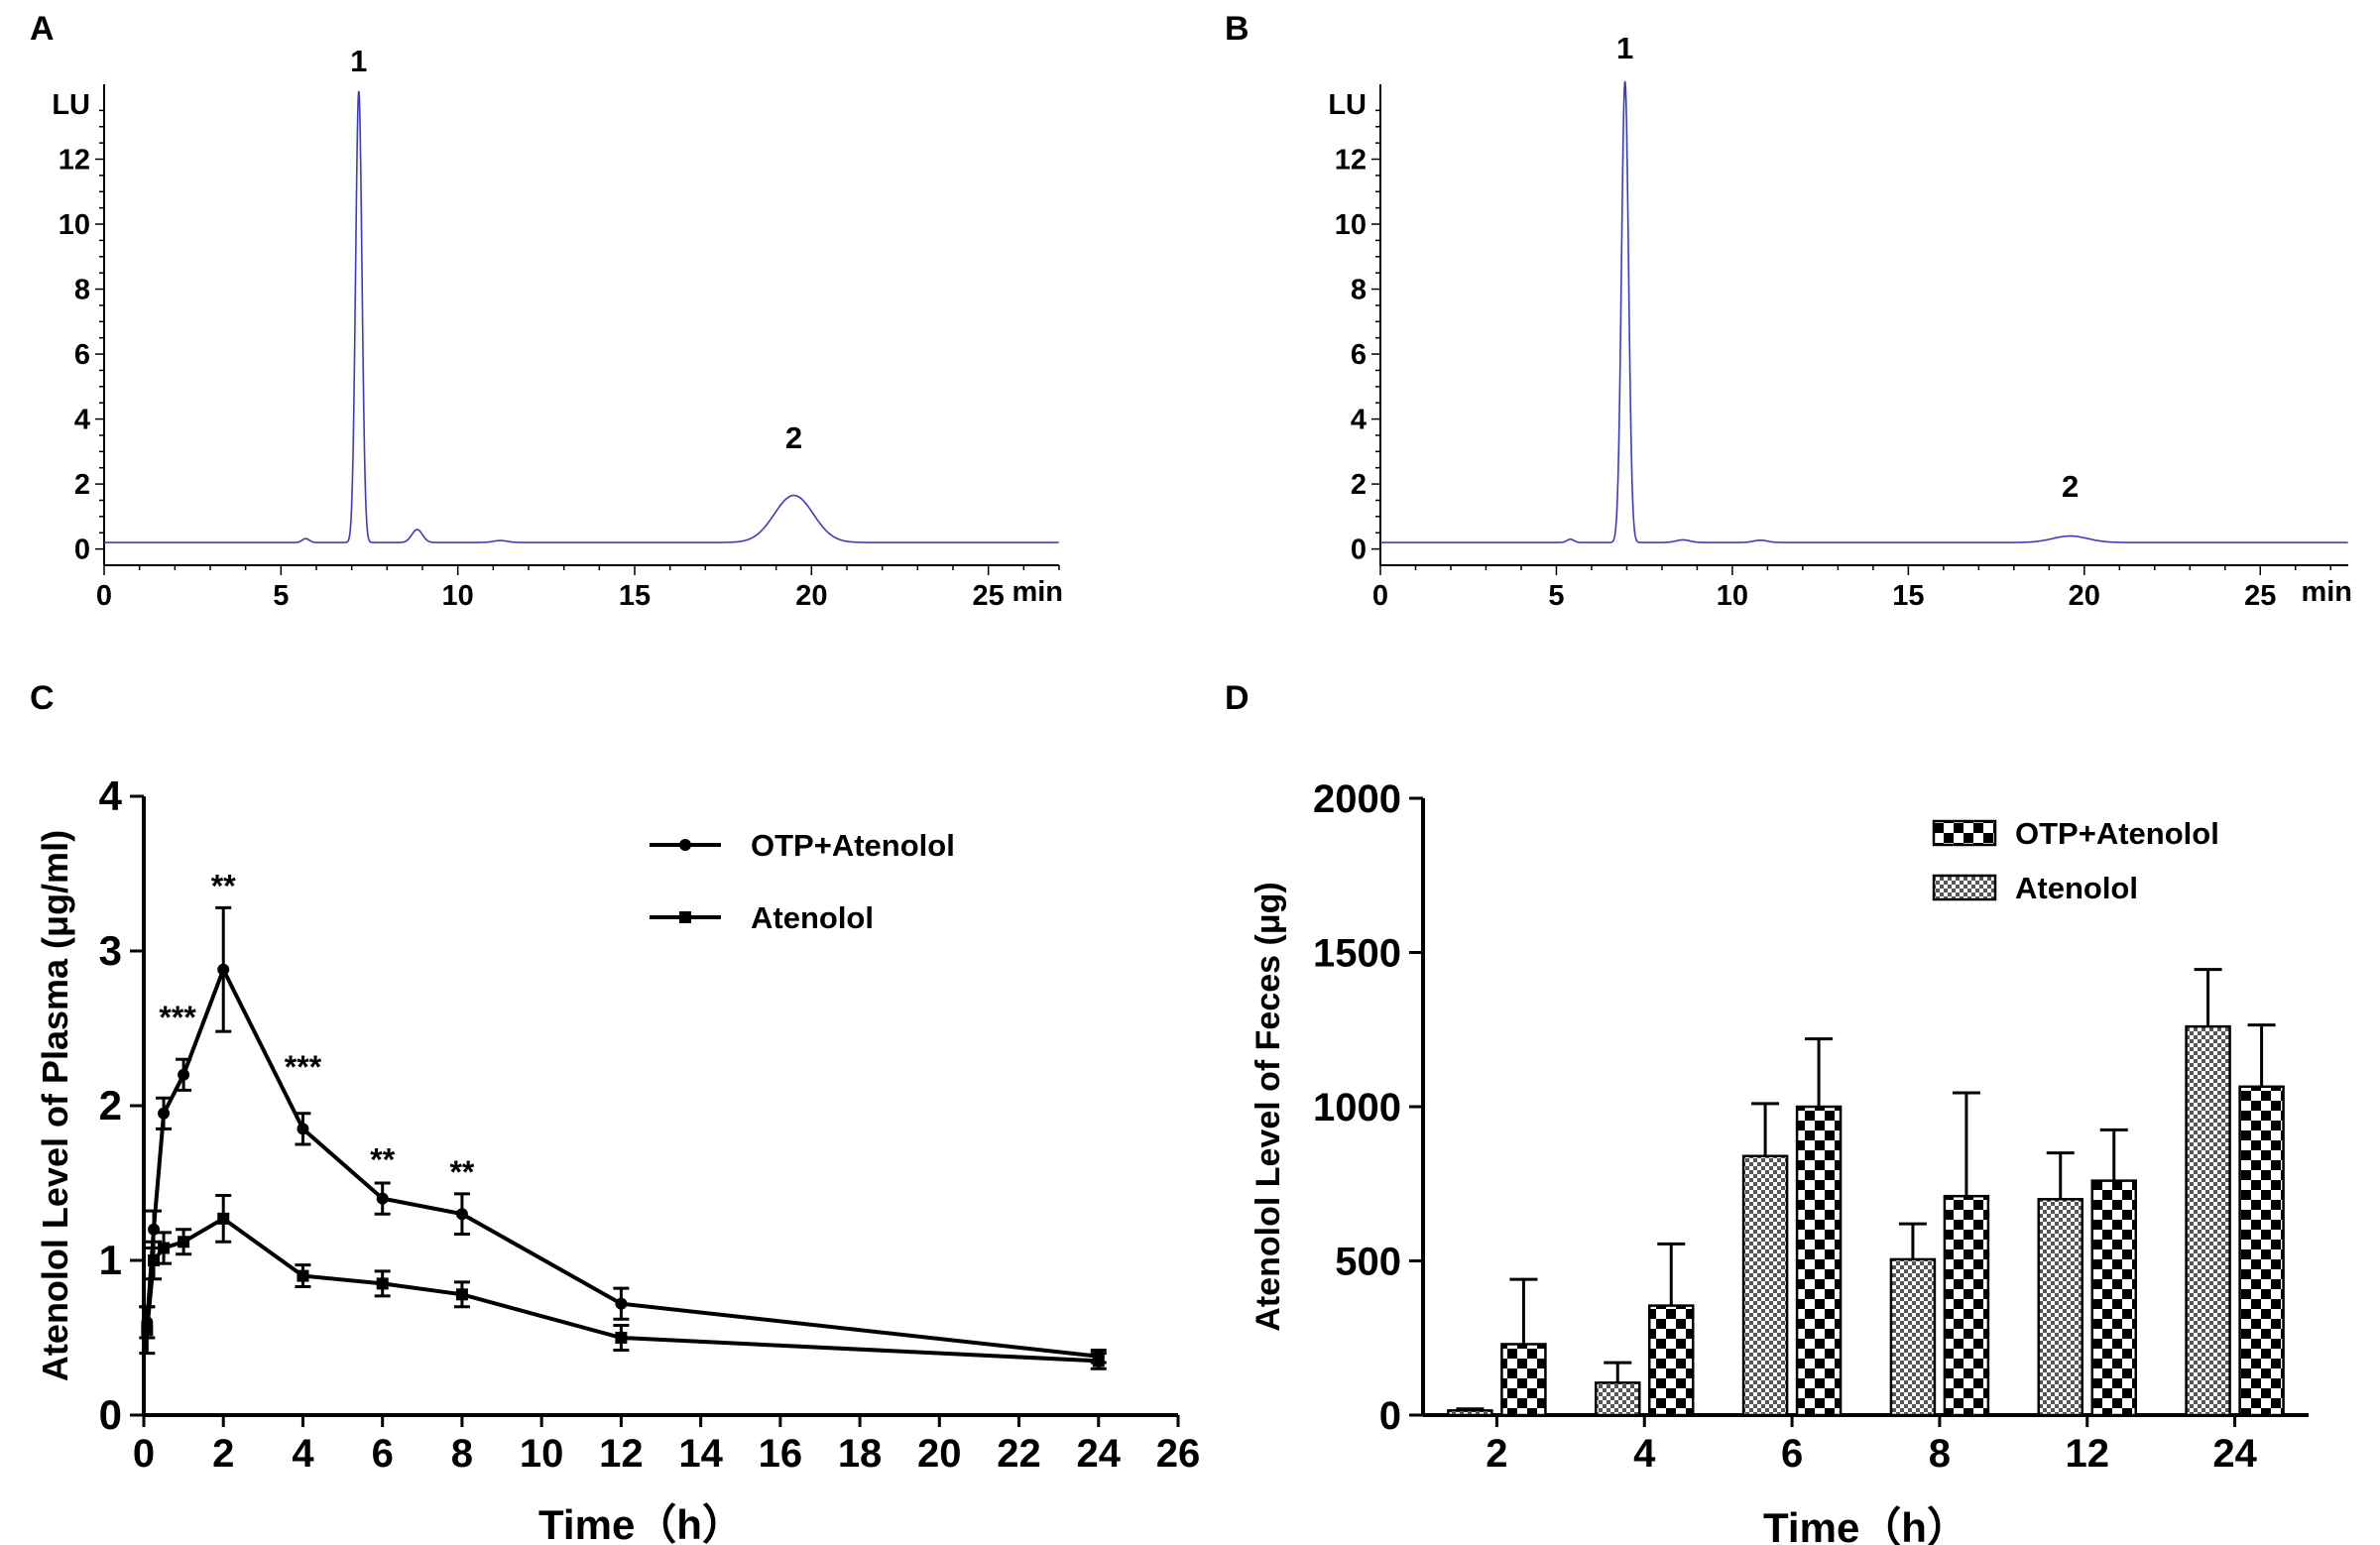 The image size is (2380, 1545). Describe the element at coordinates (1237, 29) in the screenshot. I see `panel-label-b: B` at that location.